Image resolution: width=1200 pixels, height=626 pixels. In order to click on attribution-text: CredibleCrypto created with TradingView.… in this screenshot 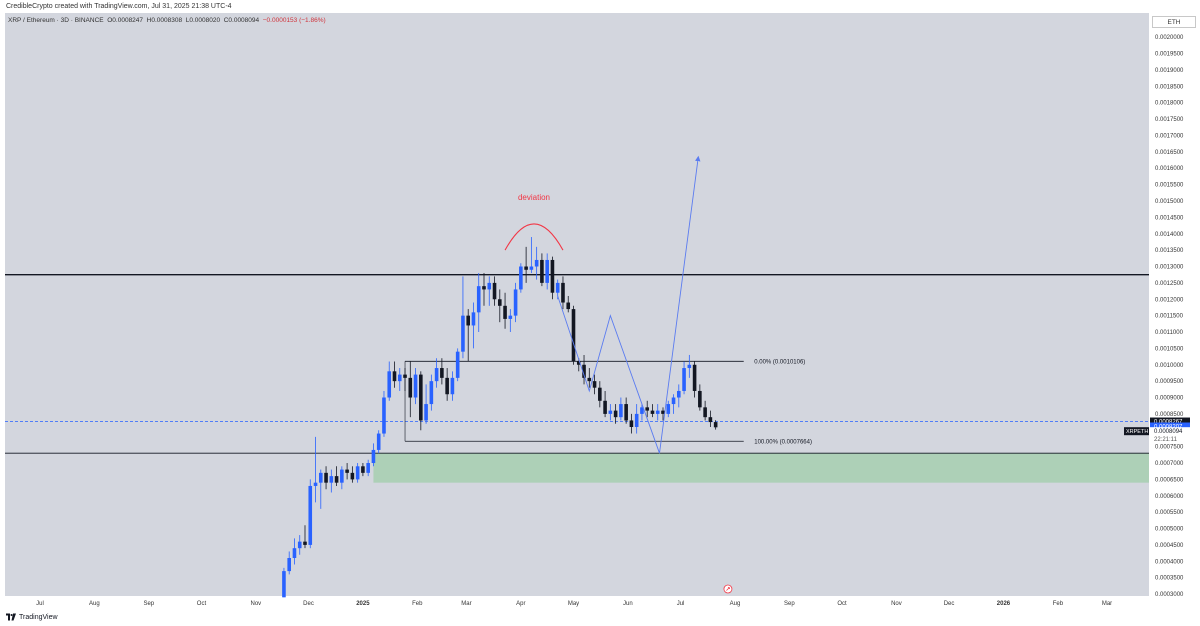, I will do `click(119, 6)`.